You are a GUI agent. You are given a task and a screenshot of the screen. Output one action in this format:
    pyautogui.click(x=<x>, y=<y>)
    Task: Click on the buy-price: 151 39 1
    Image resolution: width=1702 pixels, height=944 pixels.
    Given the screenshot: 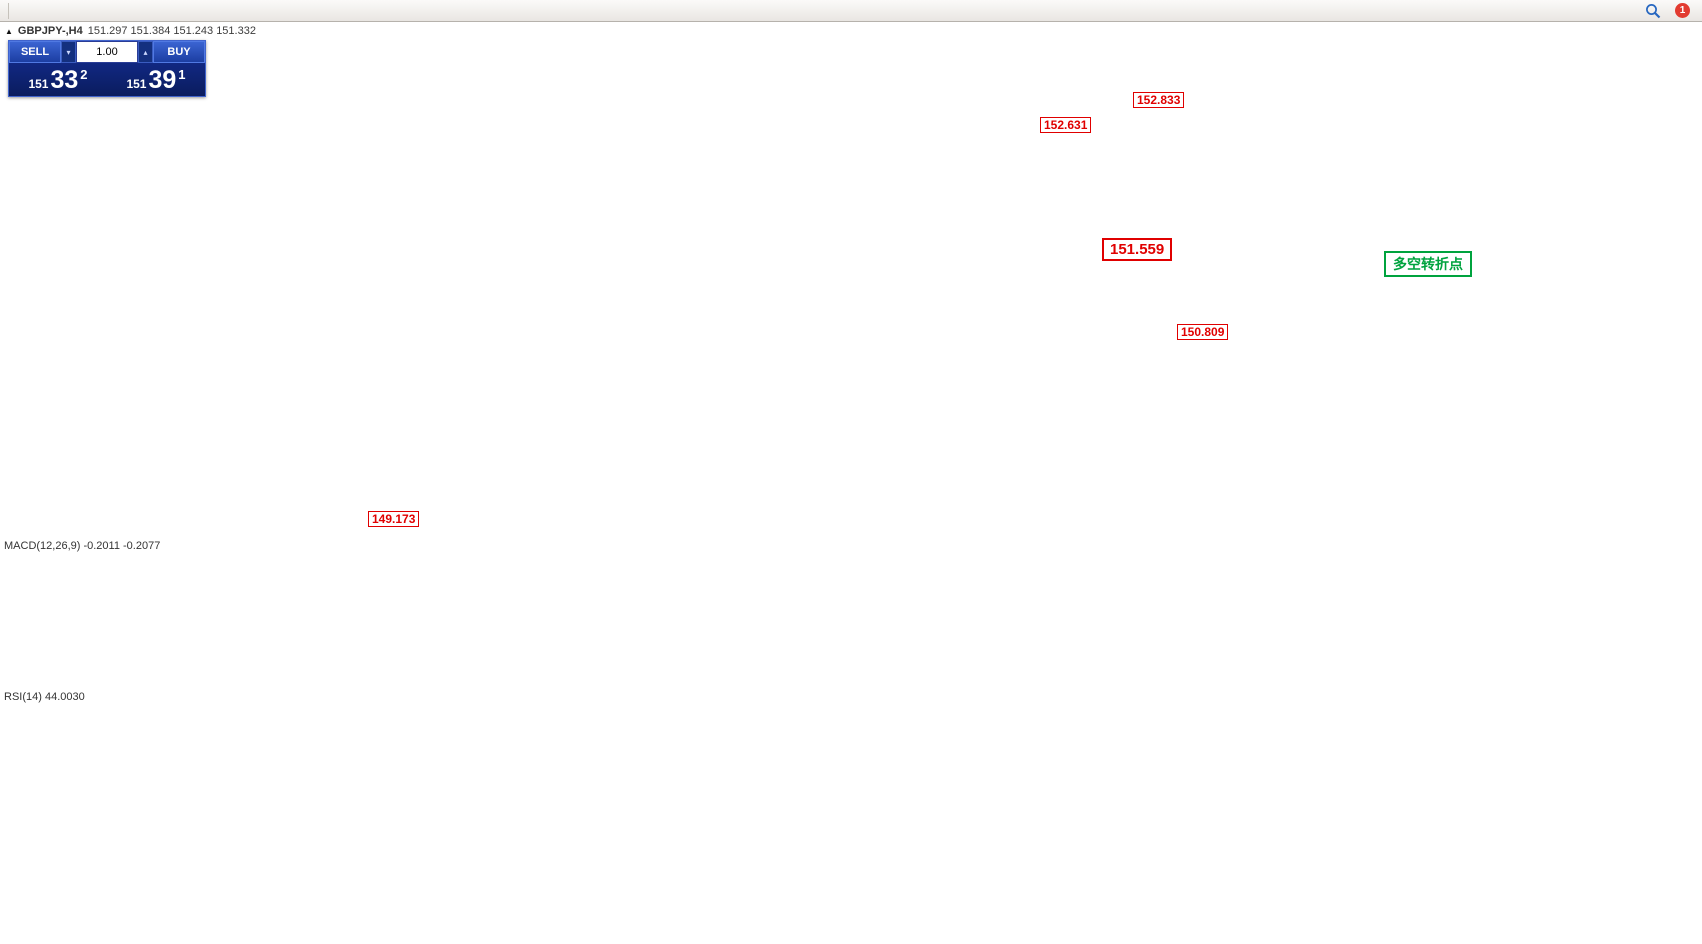 What is the action you would take?
    pyautogui.click(x=156, y=79)
    